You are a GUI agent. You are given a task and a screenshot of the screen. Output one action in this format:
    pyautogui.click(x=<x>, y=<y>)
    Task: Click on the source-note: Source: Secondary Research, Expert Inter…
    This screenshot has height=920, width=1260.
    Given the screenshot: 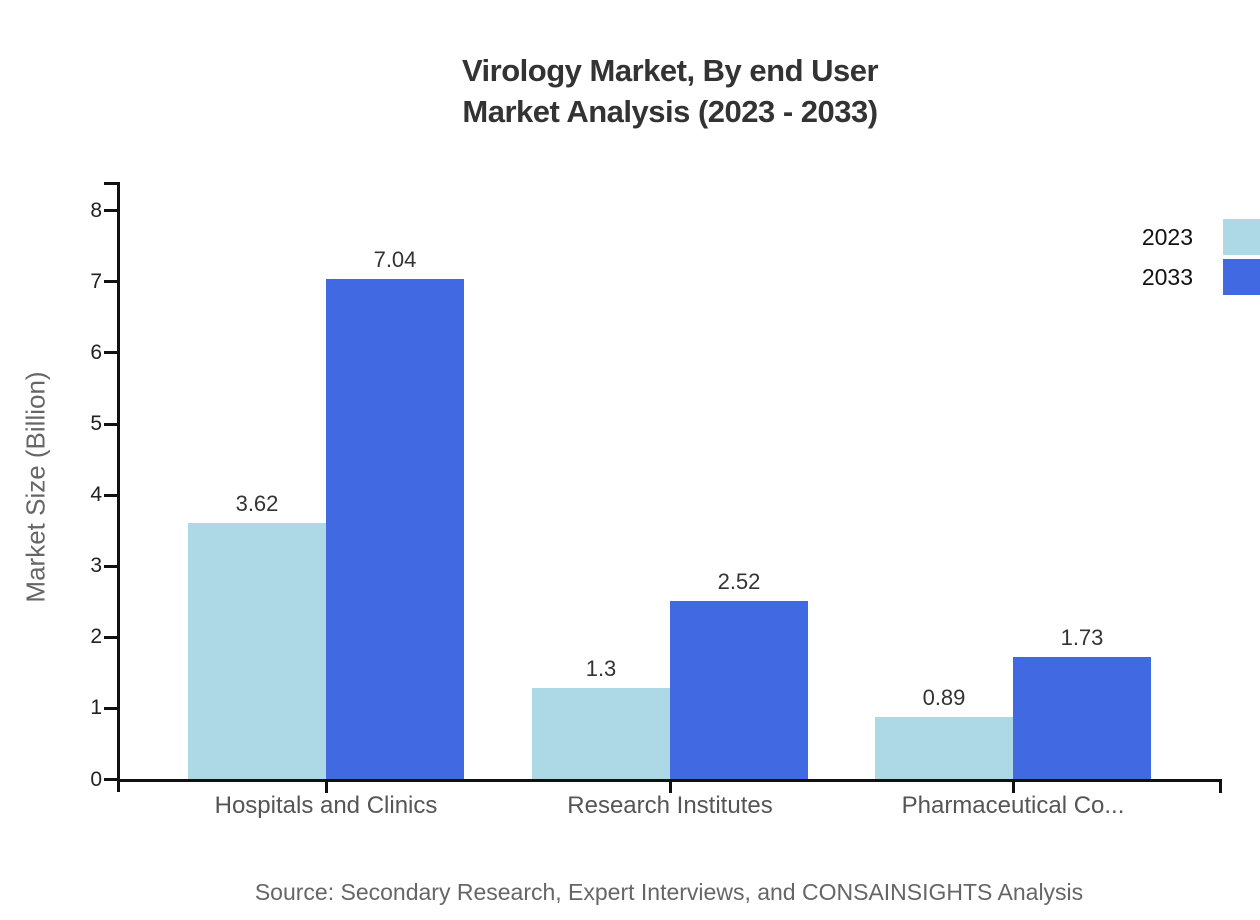 What is the action you would take?
    pyautogui.click(x=669, y=892)
    